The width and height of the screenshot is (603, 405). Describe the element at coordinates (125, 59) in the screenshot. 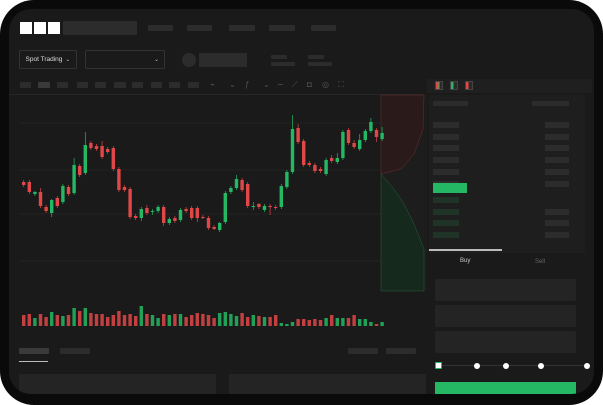

I see `pair-dropdown: ⌄` at that location.